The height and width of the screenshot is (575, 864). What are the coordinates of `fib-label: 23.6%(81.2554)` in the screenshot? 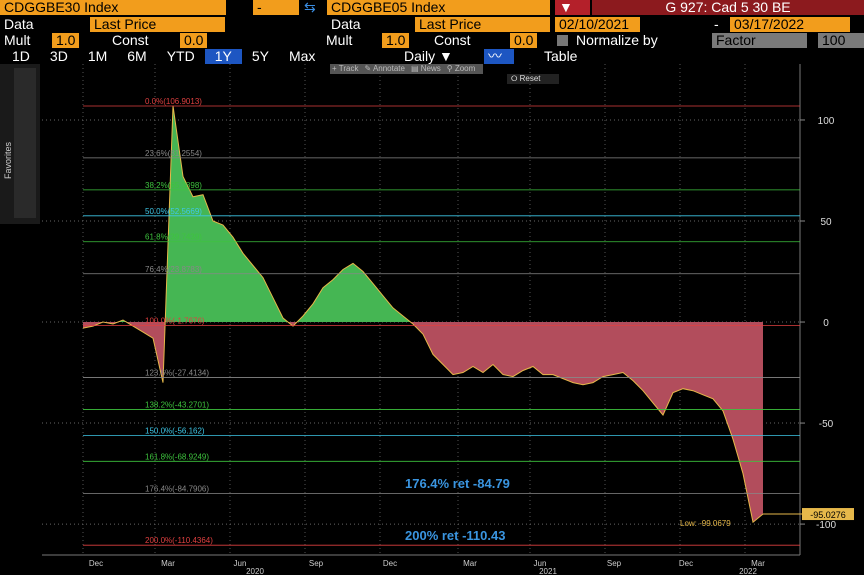 It's located at (173, 153).